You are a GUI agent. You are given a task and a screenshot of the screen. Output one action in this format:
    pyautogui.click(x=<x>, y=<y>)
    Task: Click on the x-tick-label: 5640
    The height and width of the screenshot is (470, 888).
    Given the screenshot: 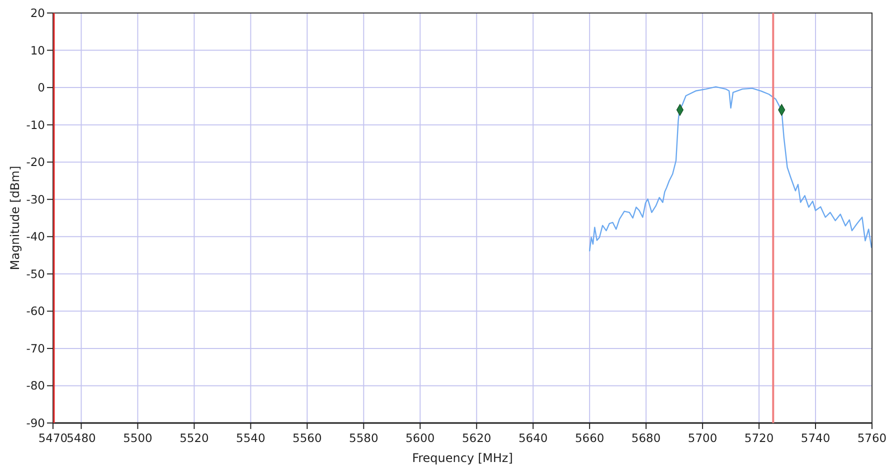 What is the action you would take?
    pyautogui.click(x=533, y=438)
    